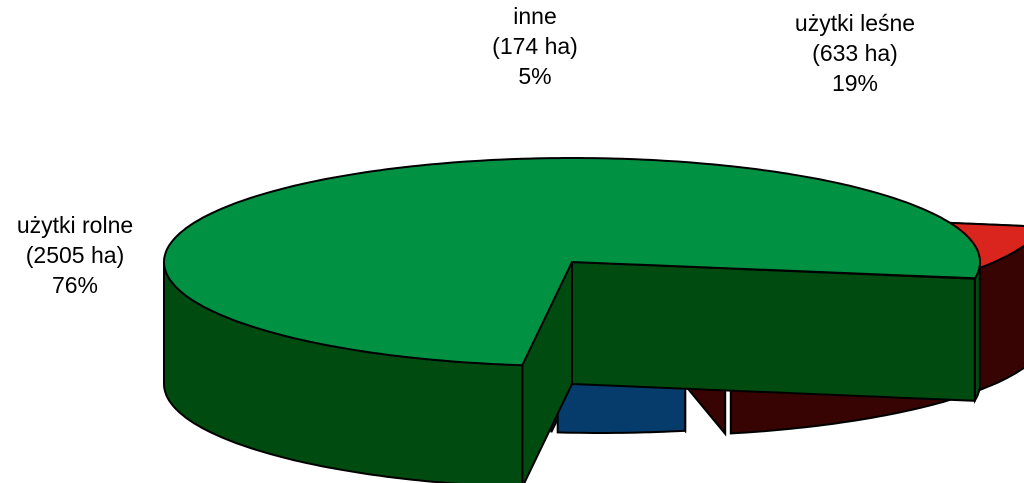 The height and width of the screenshot is (483, 1024). What do you see at coordinates (75, 225) in the screenshot?
I see `slice-name: użytki rolne` at bounding box center [75, 225].